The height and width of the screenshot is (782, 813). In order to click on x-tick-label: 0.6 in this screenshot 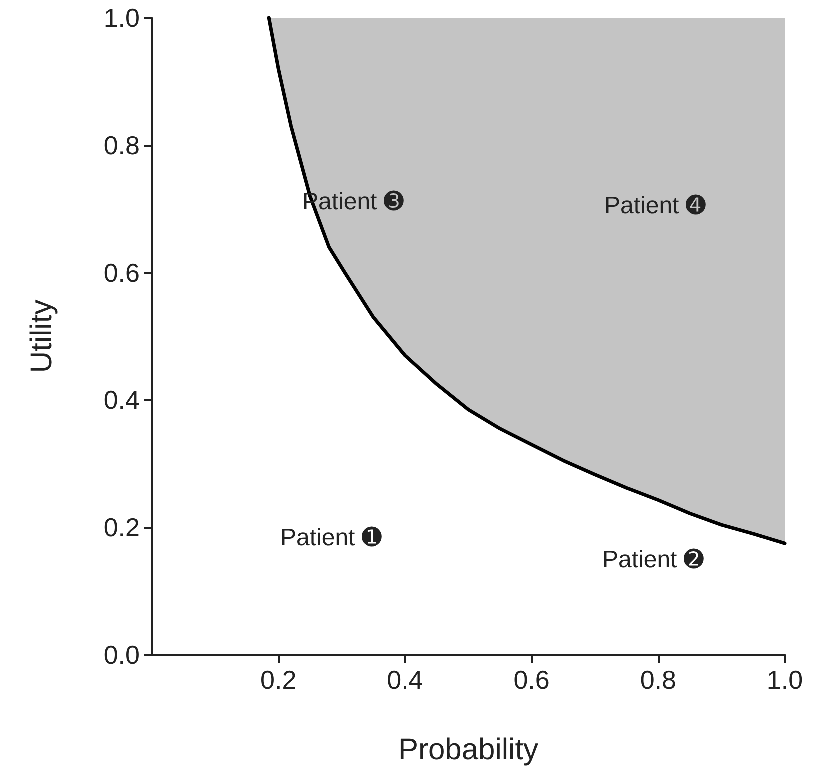, I will do `click(532, 680)`.